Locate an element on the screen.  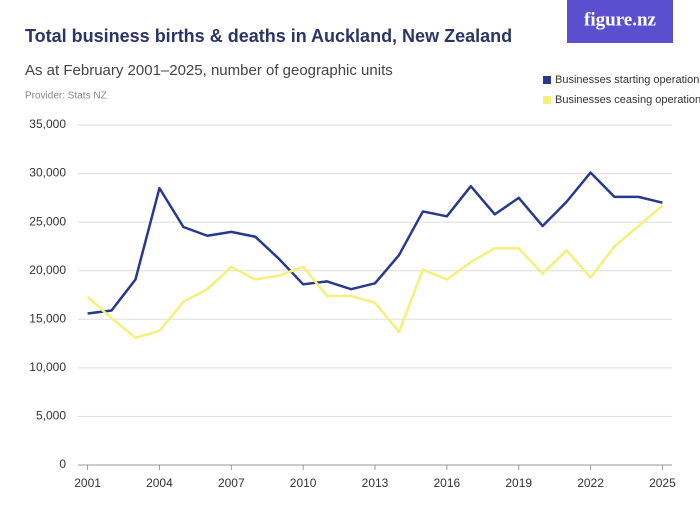
x-tick-label: 2001 is located at coordinates (87, 483).